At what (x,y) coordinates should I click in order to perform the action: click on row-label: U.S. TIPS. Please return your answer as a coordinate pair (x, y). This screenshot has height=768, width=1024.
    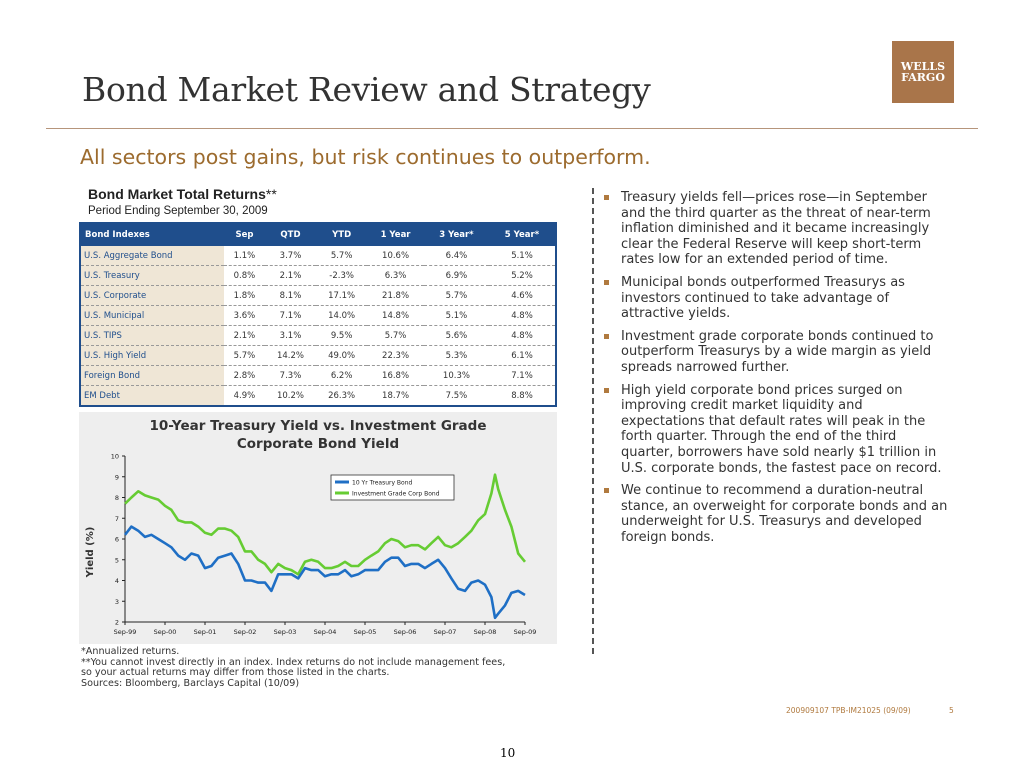
    Looking at the image, I should click on (152, 335).